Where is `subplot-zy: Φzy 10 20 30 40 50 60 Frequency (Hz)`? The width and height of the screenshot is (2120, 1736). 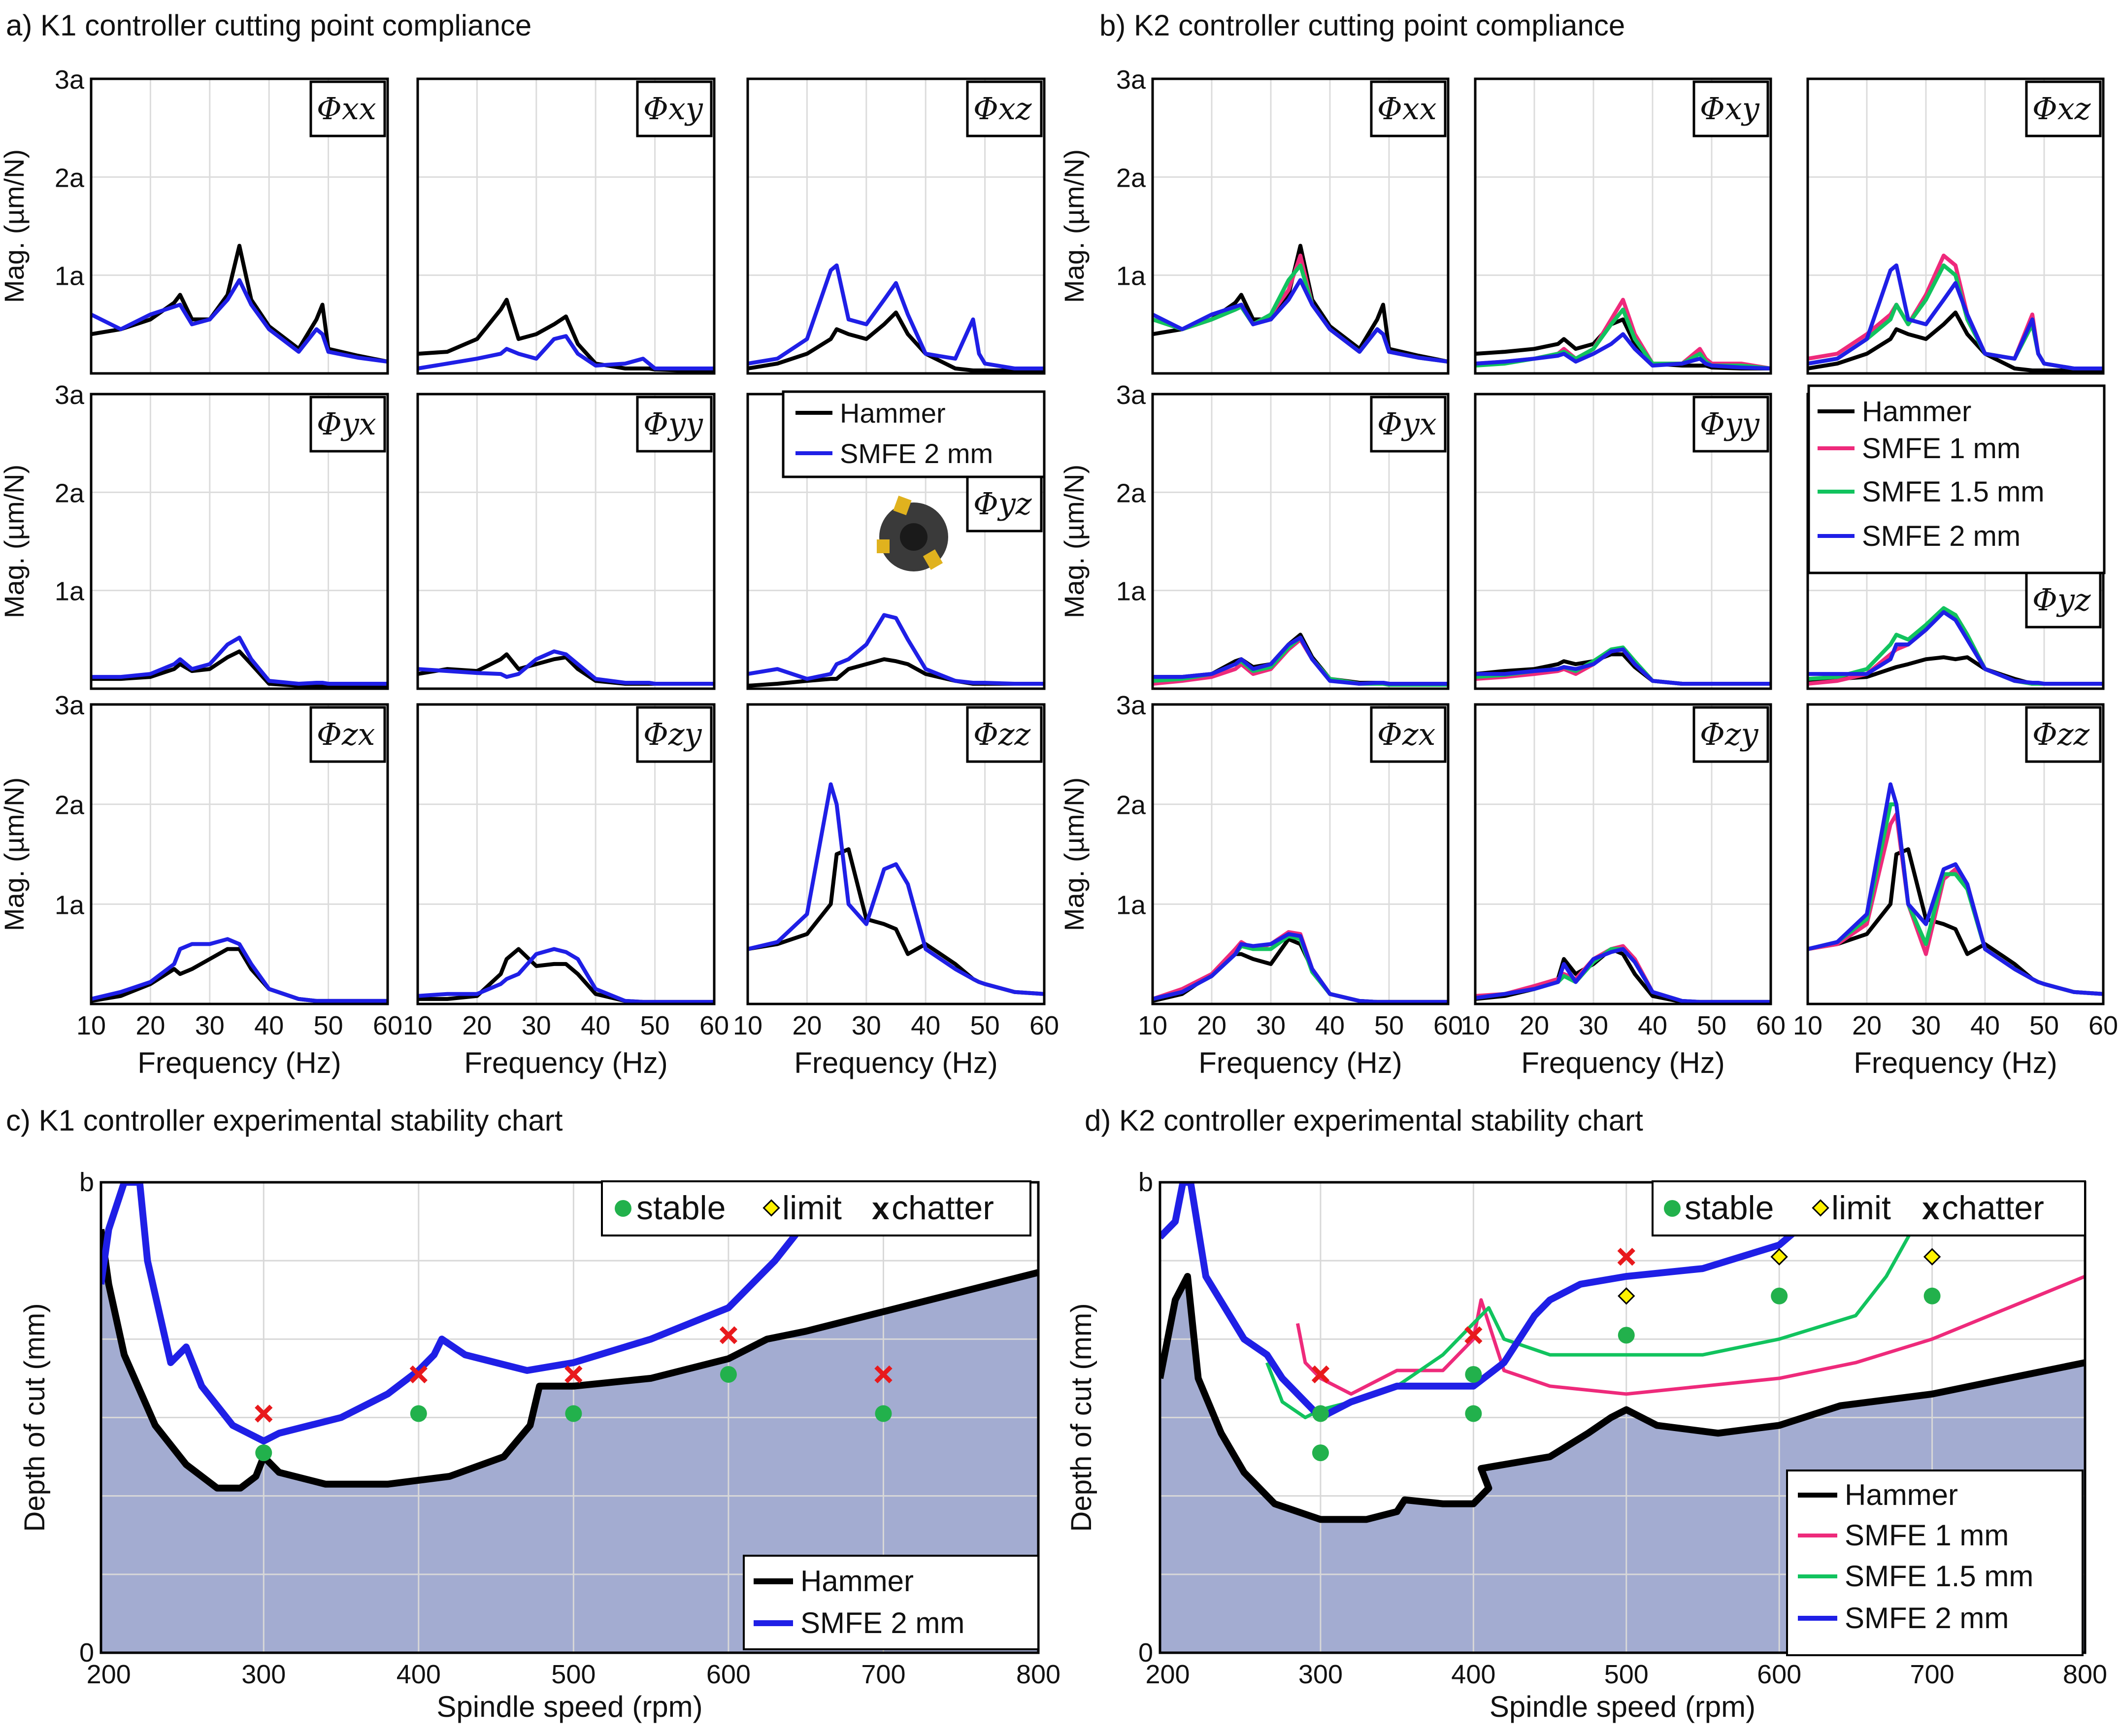 subplot-zy: Φzy 10 20 30 40 50 60 Frequency (Hz) is located at coordinates (566, 891).